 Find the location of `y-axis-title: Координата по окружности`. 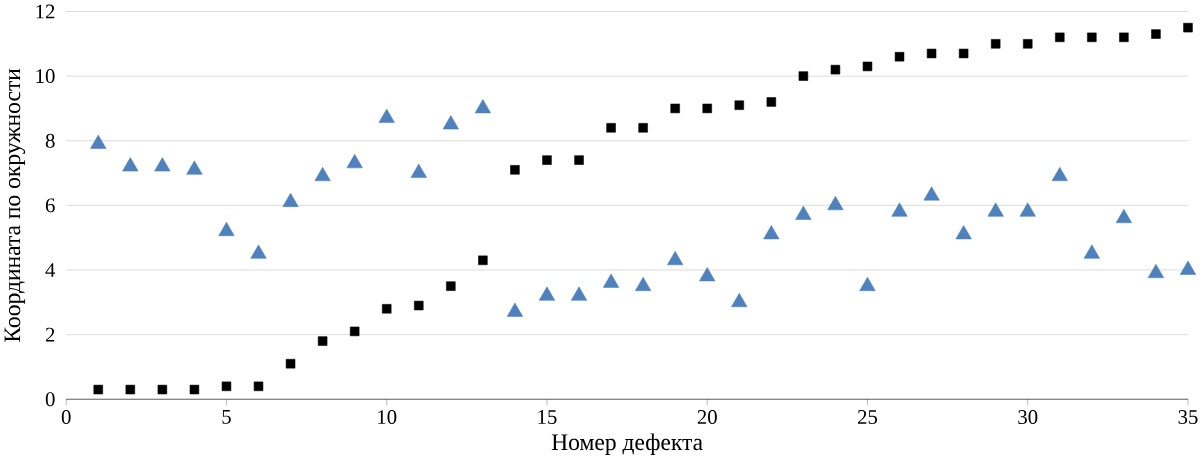

y-axis-title: Координата по окружности is located at coordinates (15, 205).